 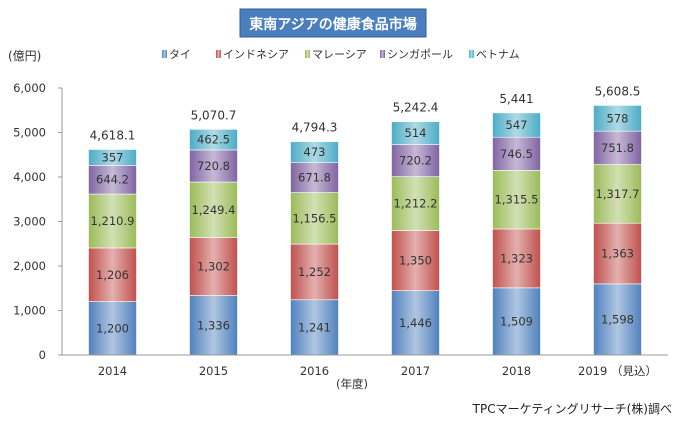 What do you see at coordinates (498, 54) in the screenshot?
I see `legend-label: ベトナム` at bounding box center [498, 54].